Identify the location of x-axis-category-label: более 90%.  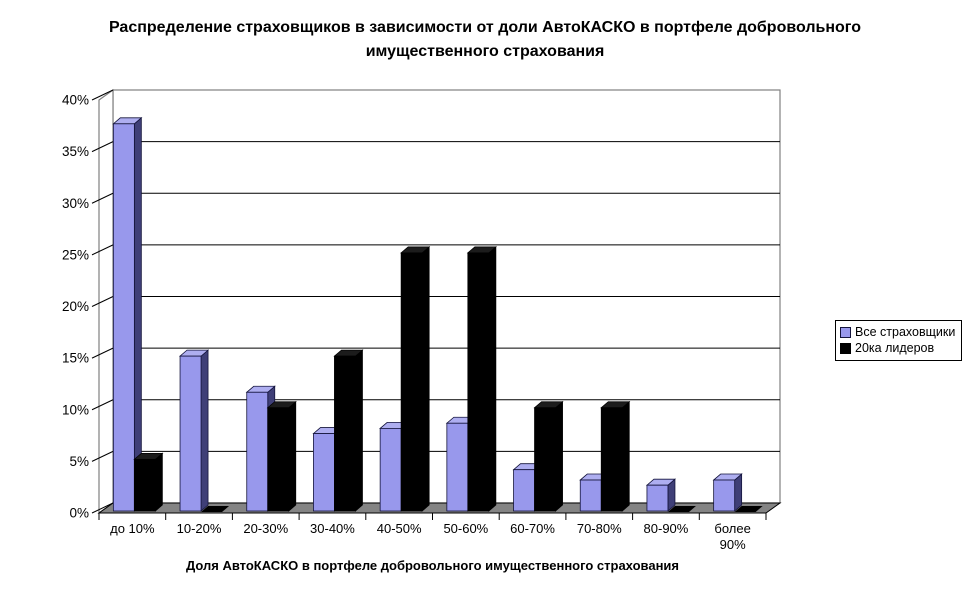
(732, 536).